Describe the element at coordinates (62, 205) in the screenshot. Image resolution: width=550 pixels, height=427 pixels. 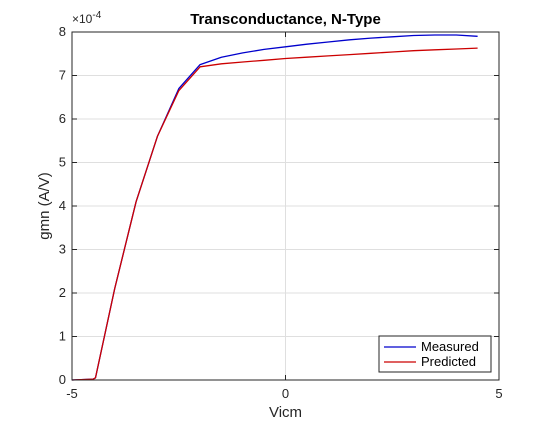
I see `y-tick-label: 4` at that location.